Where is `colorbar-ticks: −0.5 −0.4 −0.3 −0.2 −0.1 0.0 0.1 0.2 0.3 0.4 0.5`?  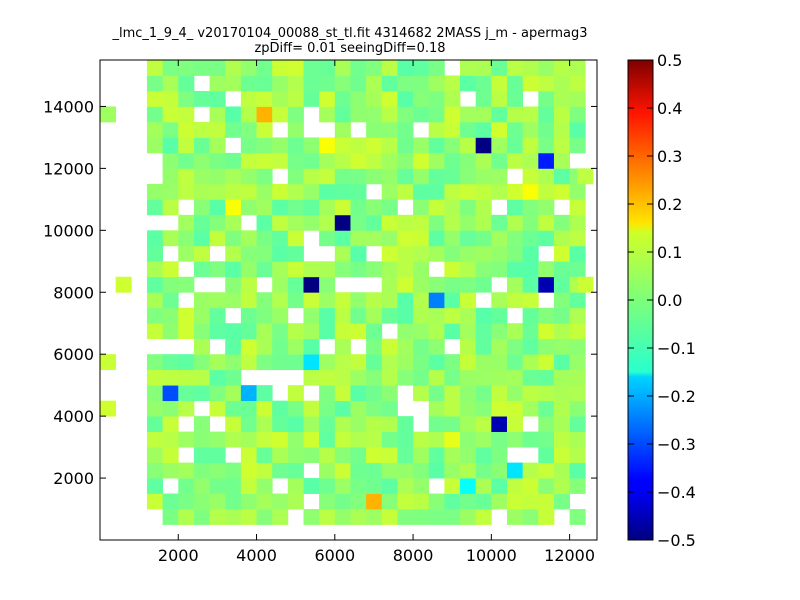
colorbar-ticks: −0.5 −0.4 −0.3 −0.2 −0.1 0.0 0.1 0.2 0.3 0.4 0.5 is located at coordinates (662, 300).